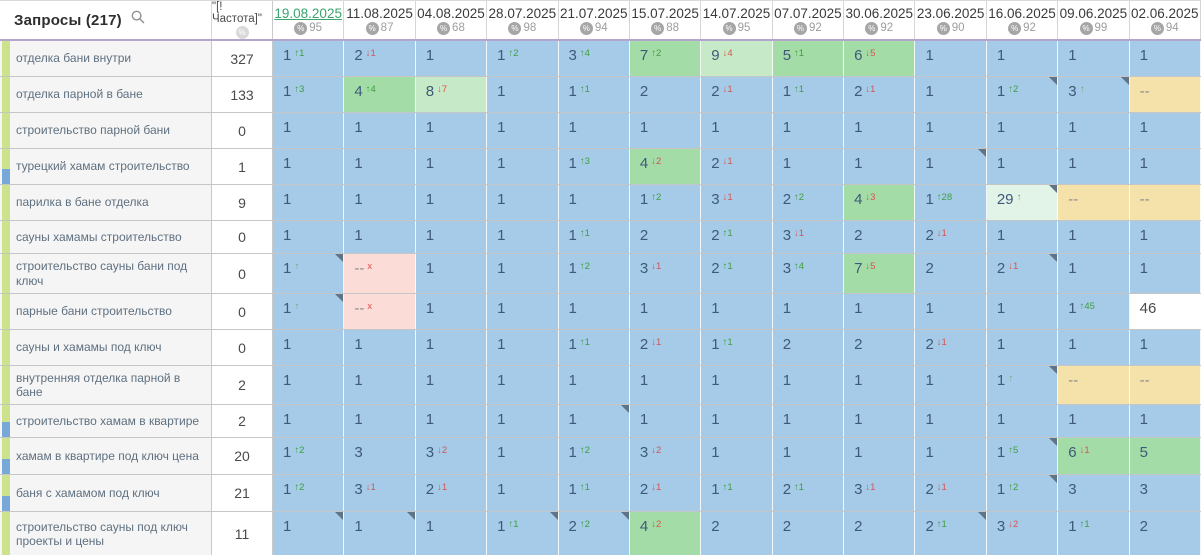 Image resolution: width=1201 pixels, height=555 pixels. Describe the element at coordinates (1022, 202) in the screenshot. I see `position-cell: 29 ↑` at that location.